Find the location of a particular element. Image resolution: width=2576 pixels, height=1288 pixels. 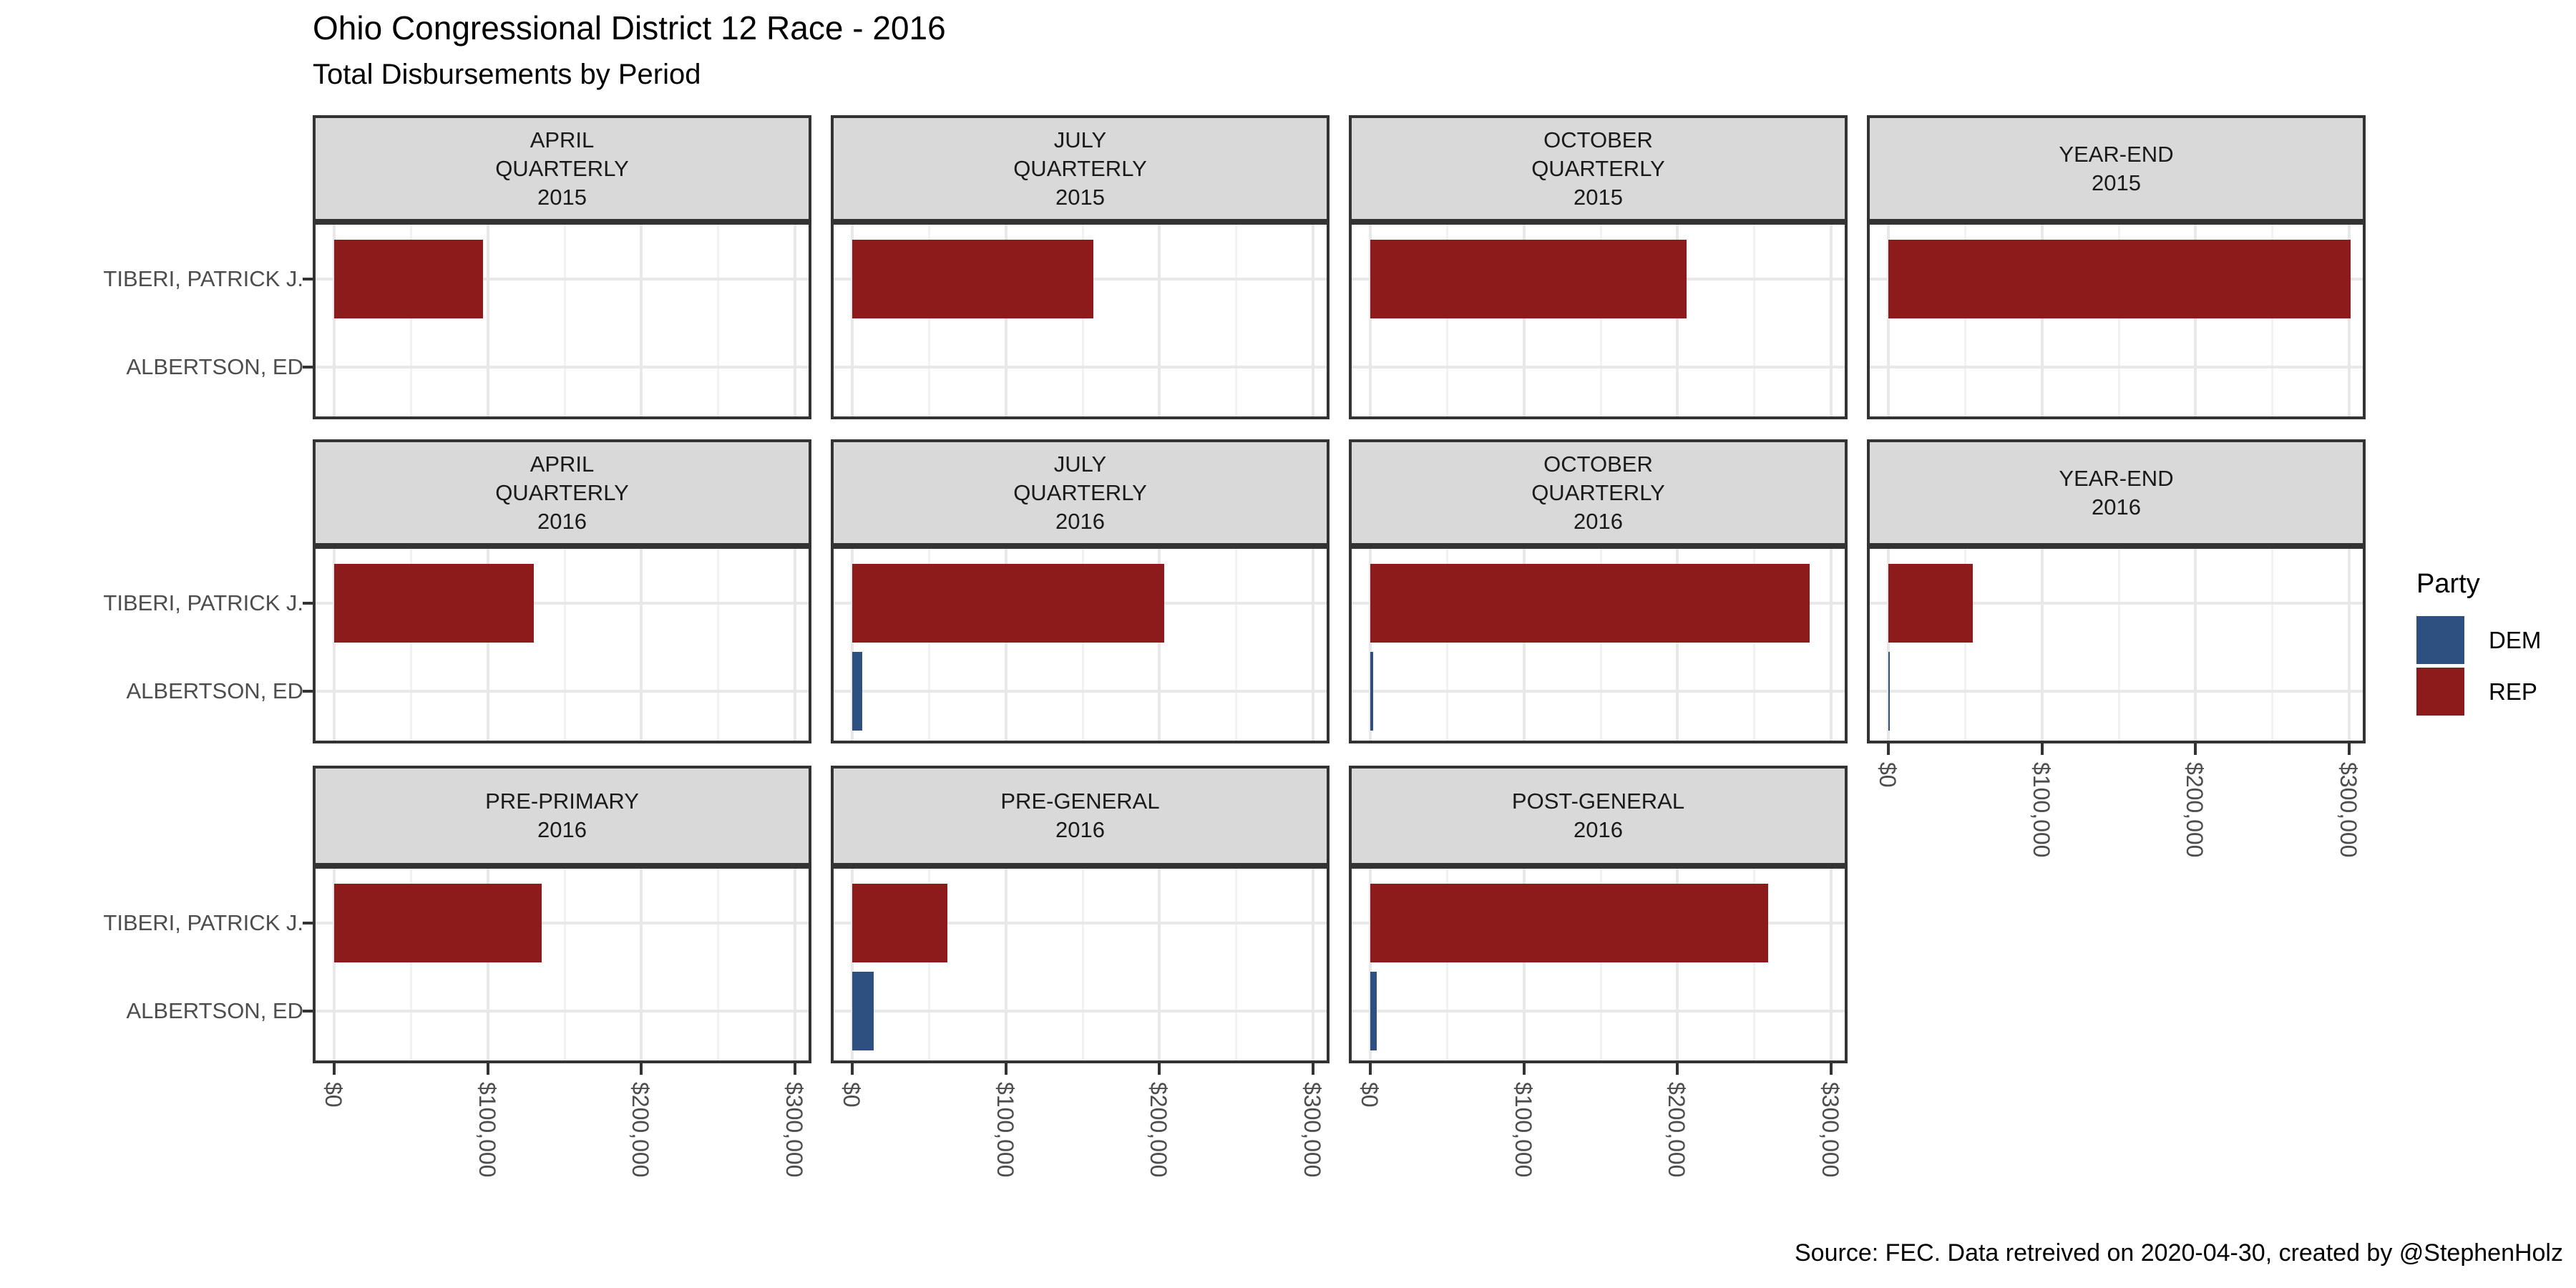

legend-item-rep: REP is located at coordinates (2476, 692).